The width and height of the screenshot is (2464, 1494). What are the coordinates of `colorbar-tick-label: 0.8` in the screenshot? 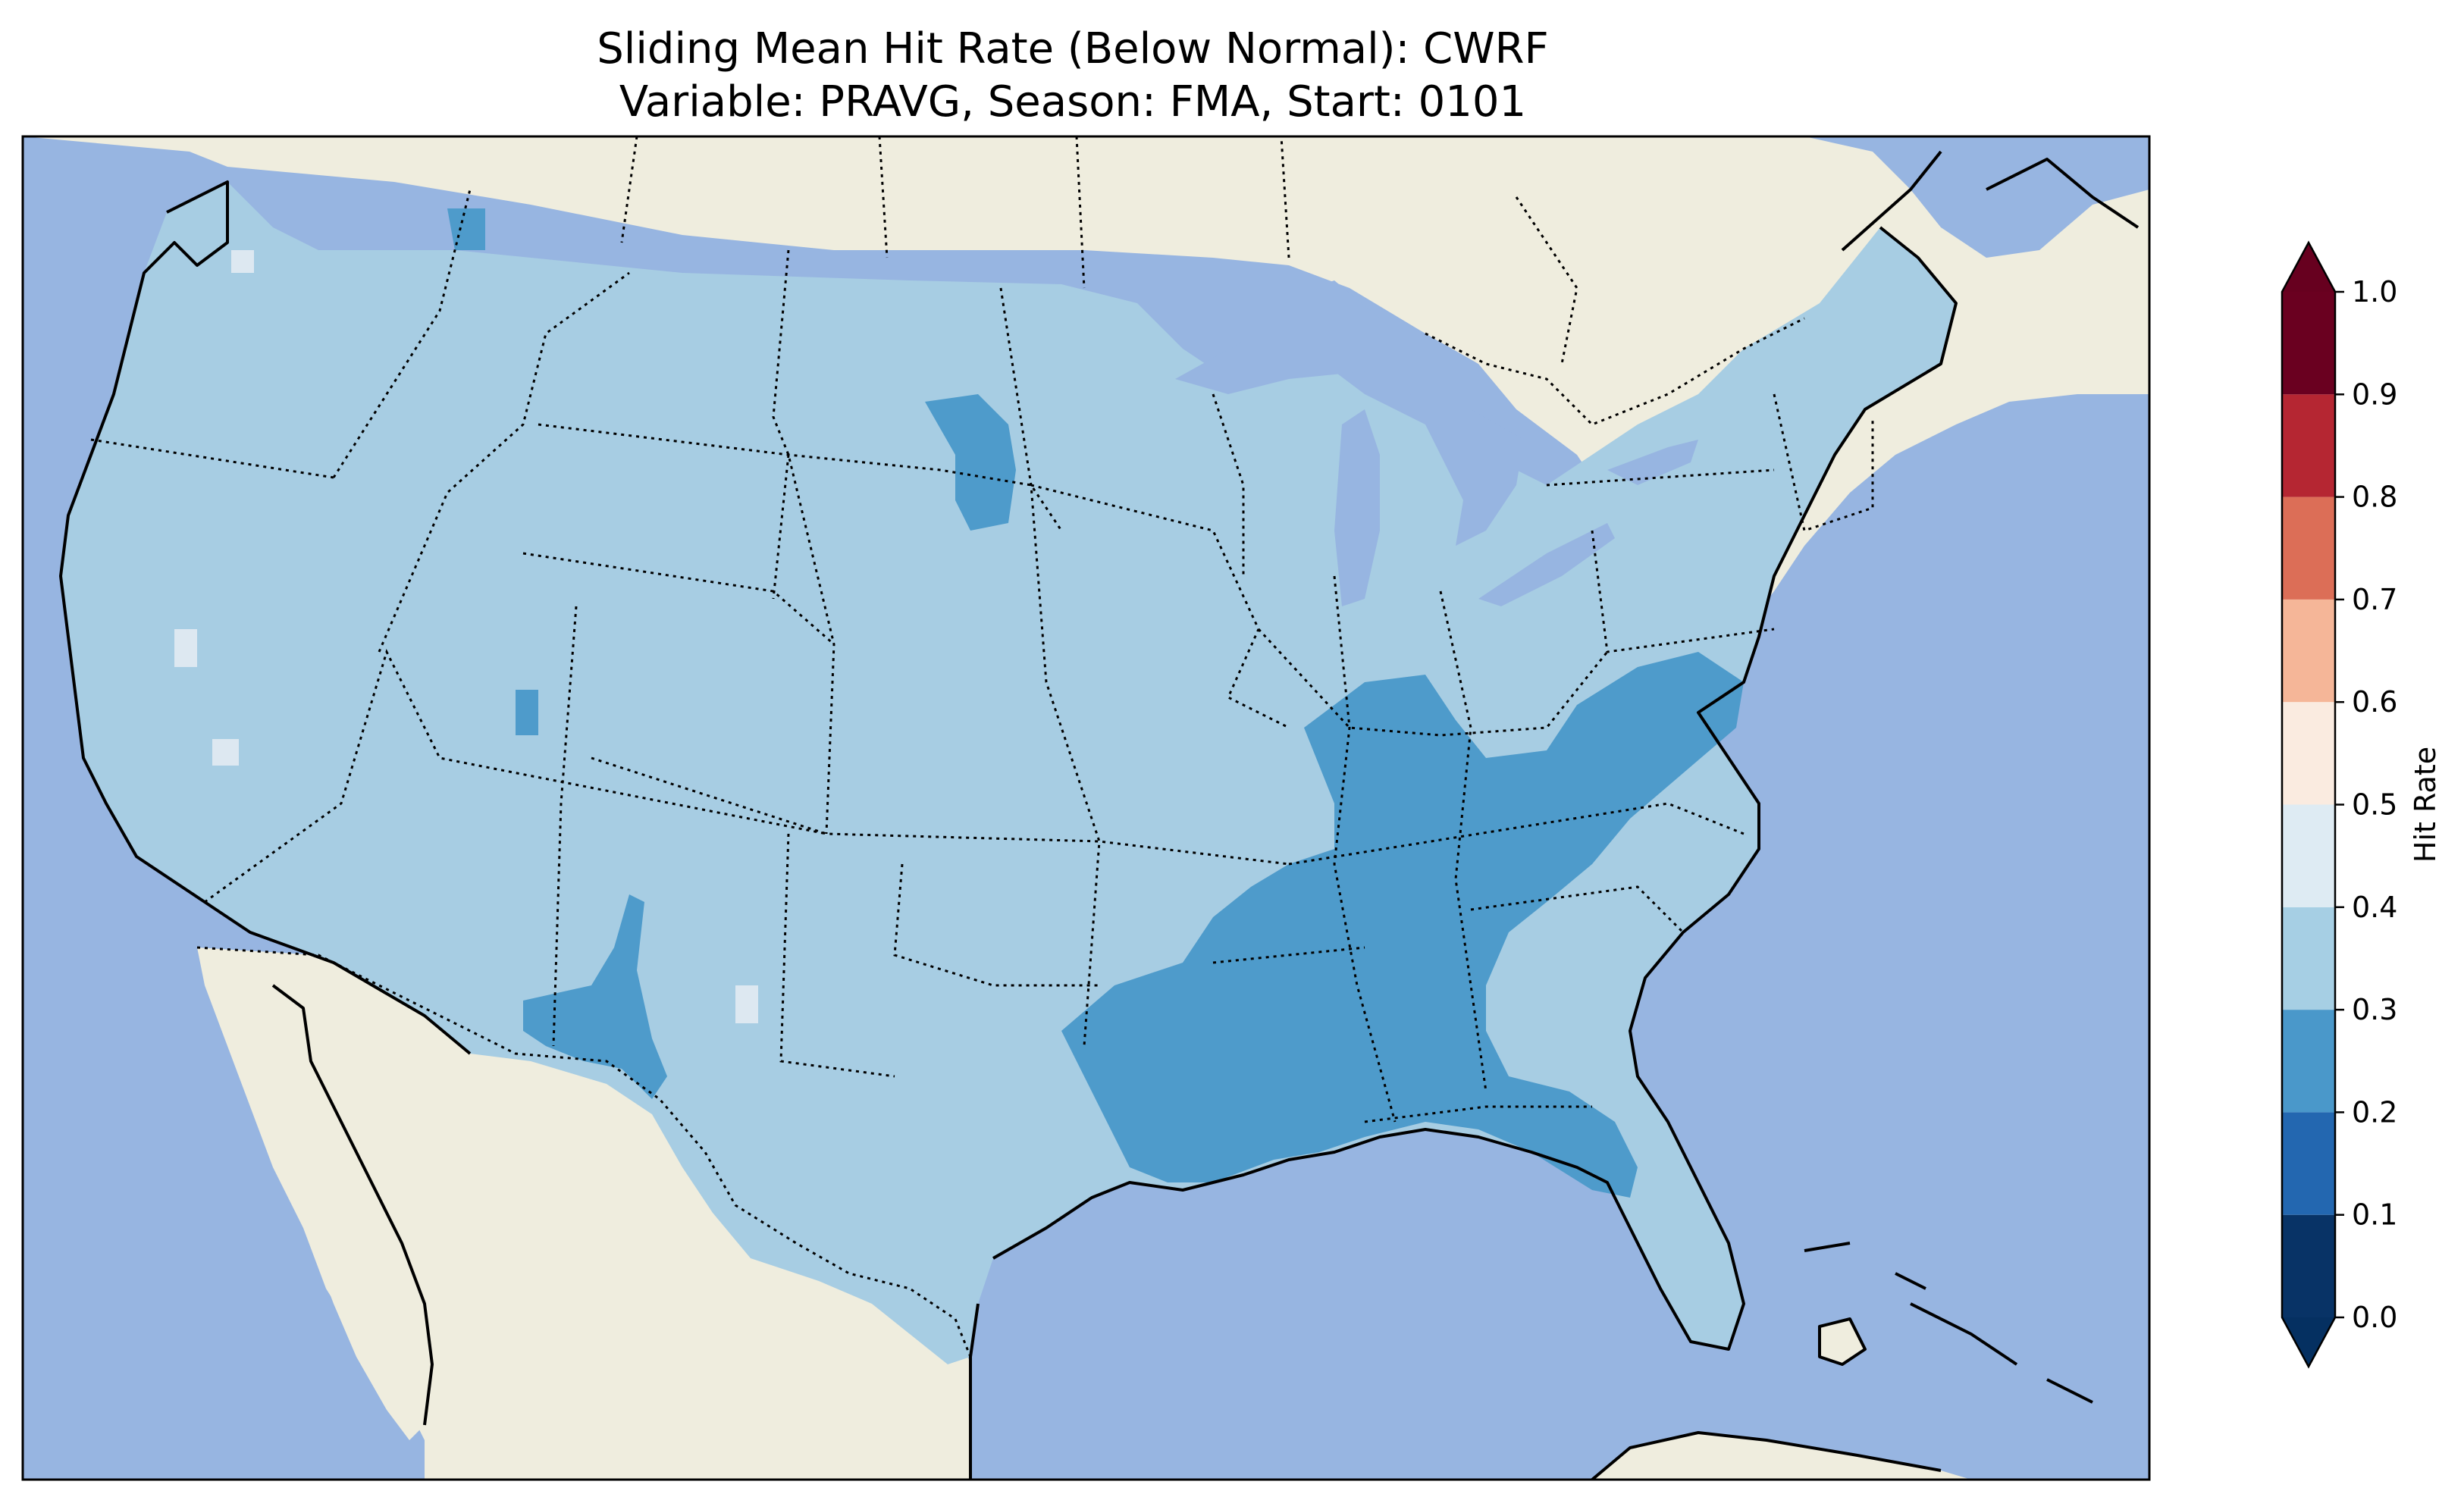 It's located at (2374, 497).